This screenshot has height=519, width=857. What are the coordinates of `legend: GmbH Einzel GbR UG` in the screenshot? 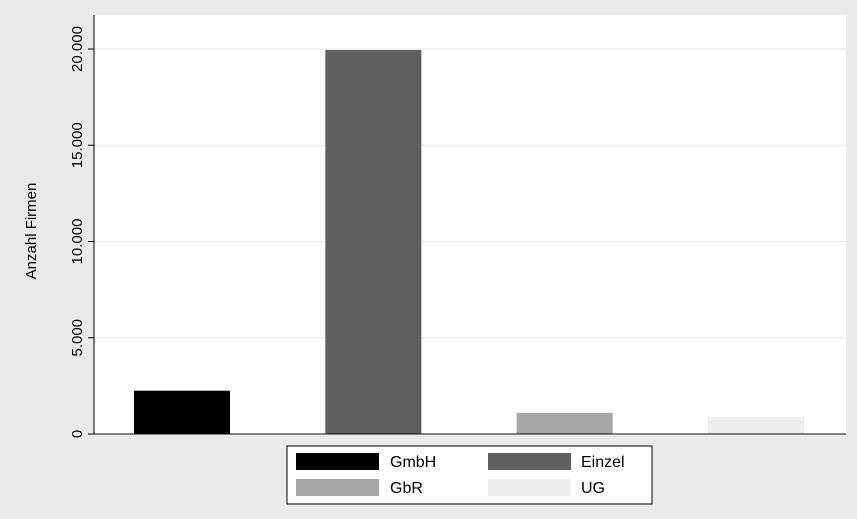 It's located at (469, 475).